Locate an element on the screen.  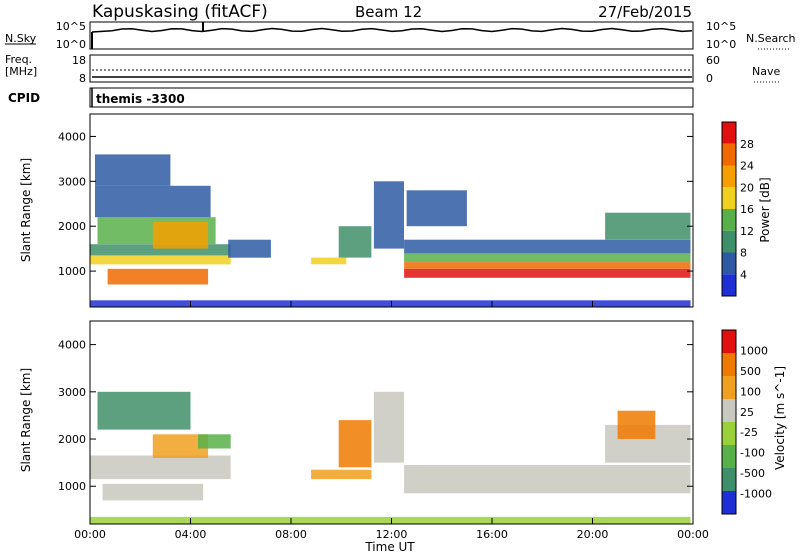
velocity-y-tick-label: 4000 is located at coordinates (72, 345).